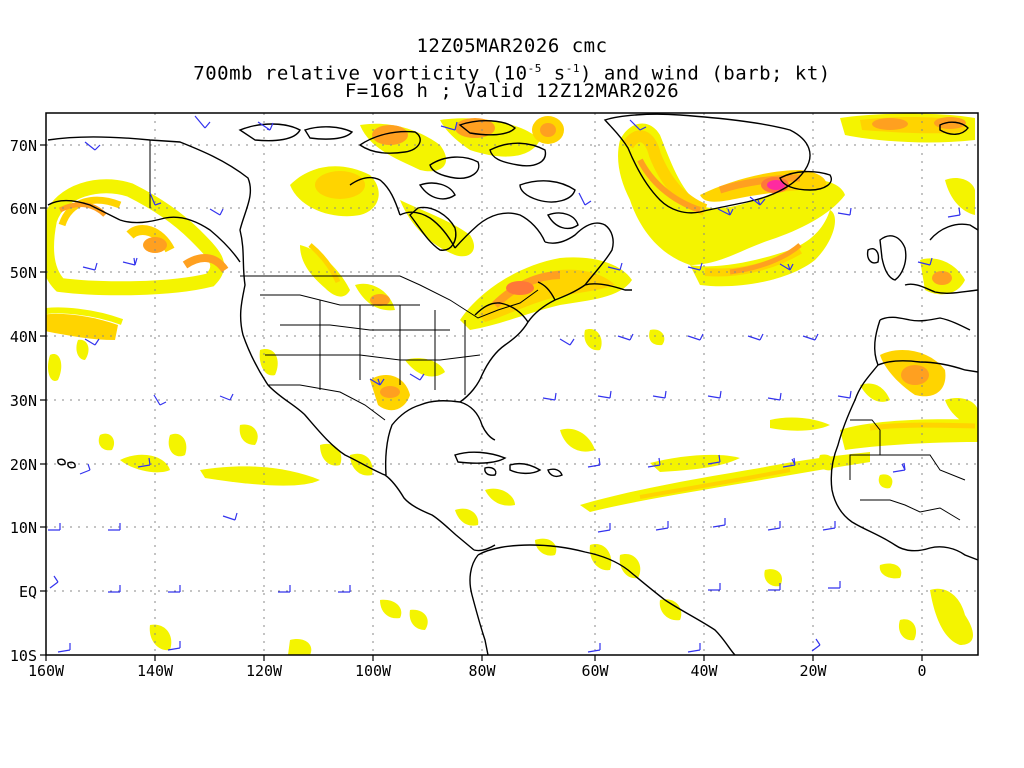  What do you see at coordinates (482, 671) in the screenshot?
I see `lon-label: 80W` at bounding box center [482, 671].